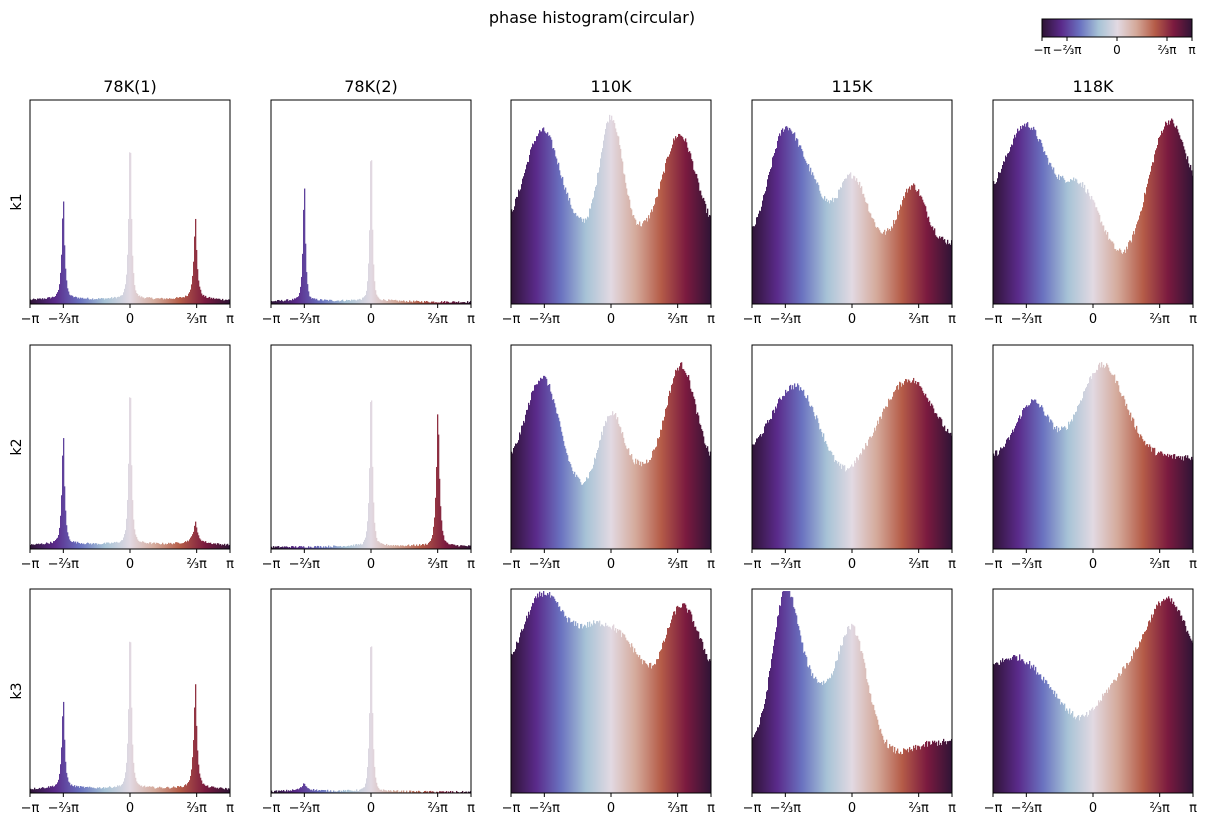  Describe the element at coordinates (511, 319) in the screenshot. I see `x-tick-label: −π` at that location.